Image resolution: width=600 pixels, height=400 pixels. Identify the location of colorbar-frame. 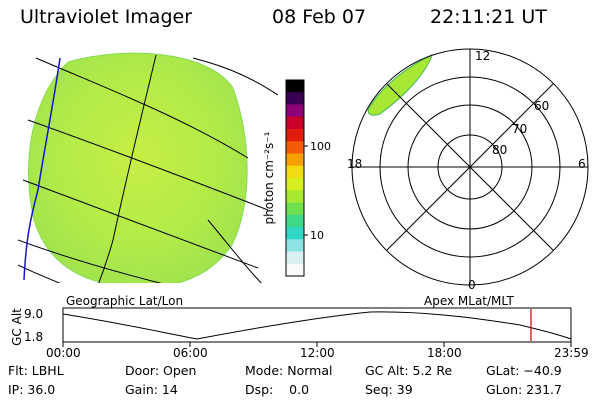
(295, 178).